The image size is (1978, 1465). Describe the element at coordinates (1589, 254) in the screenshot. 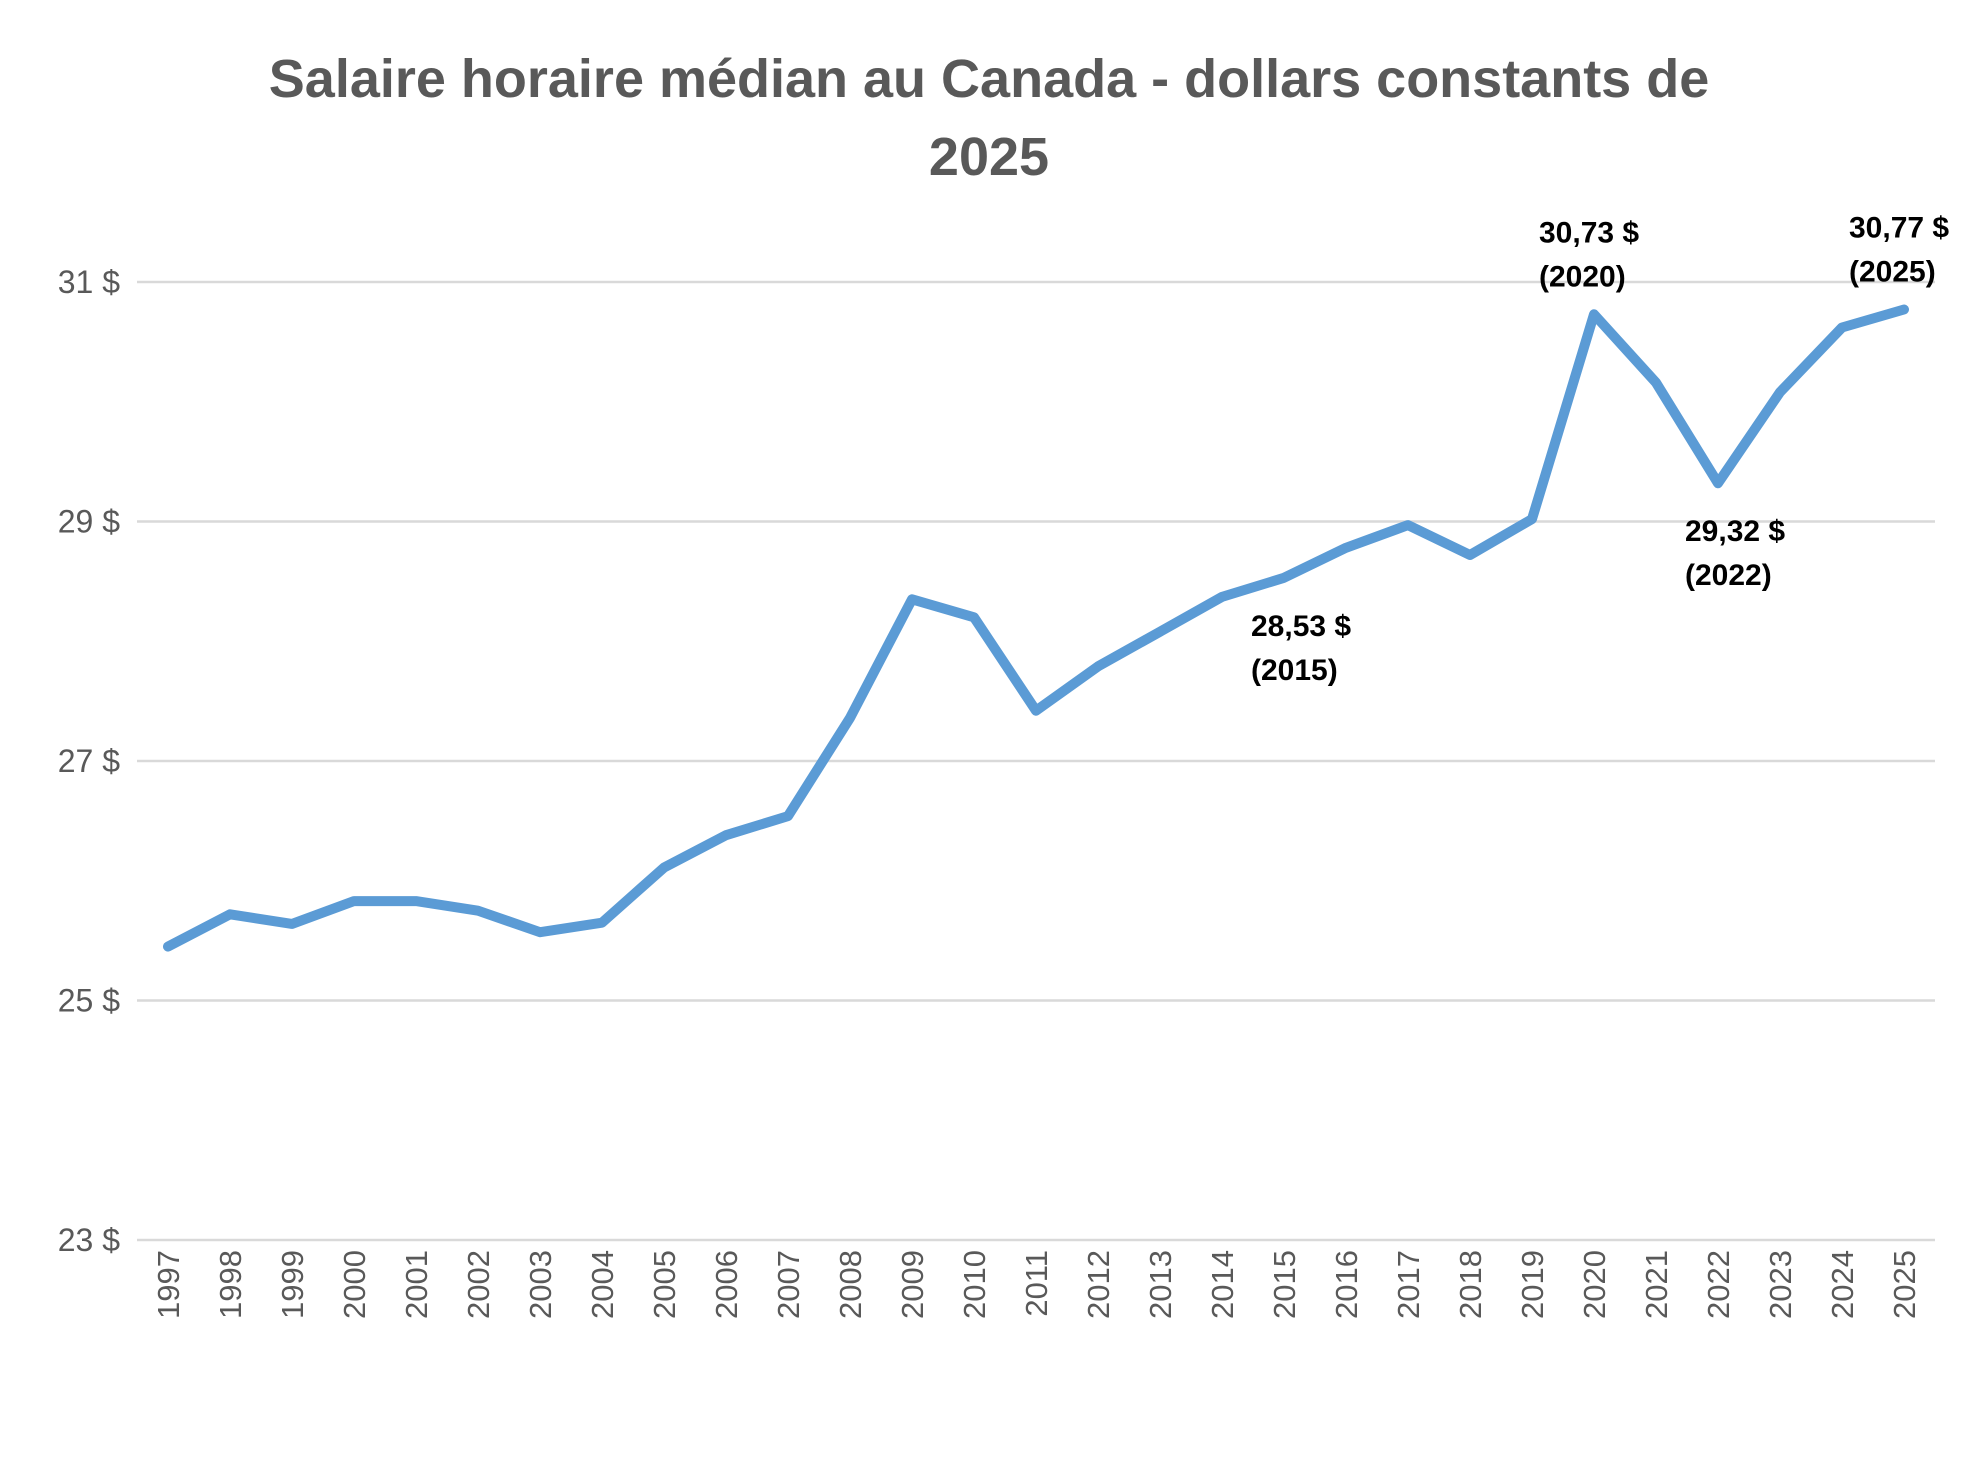

I see `data-label-2020: 30,73 $ (2020)` at that location.